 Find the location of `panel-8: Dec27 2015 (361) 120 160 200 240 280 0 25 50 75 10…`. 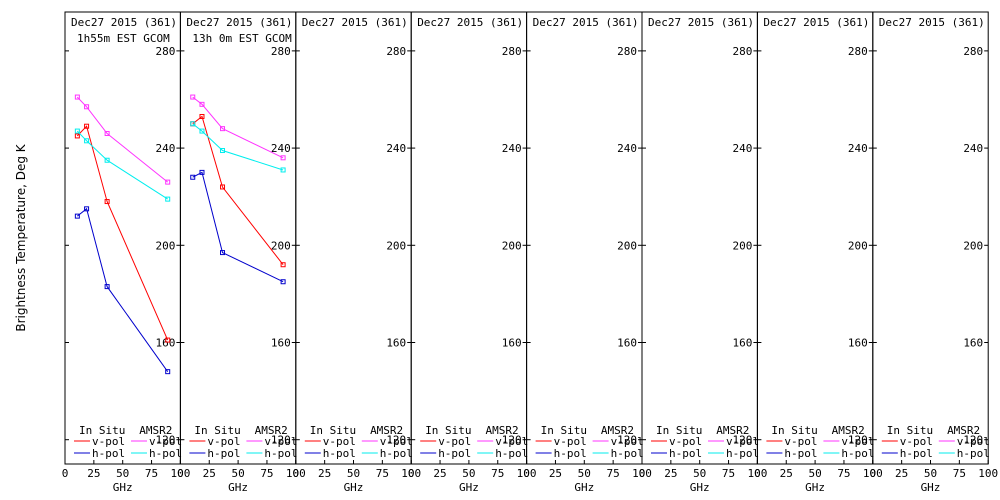

panel-8: Dec27 2015 (361) 120 160 200 240 280 0 25 50 75 10… is located at coordinates (933, 252).